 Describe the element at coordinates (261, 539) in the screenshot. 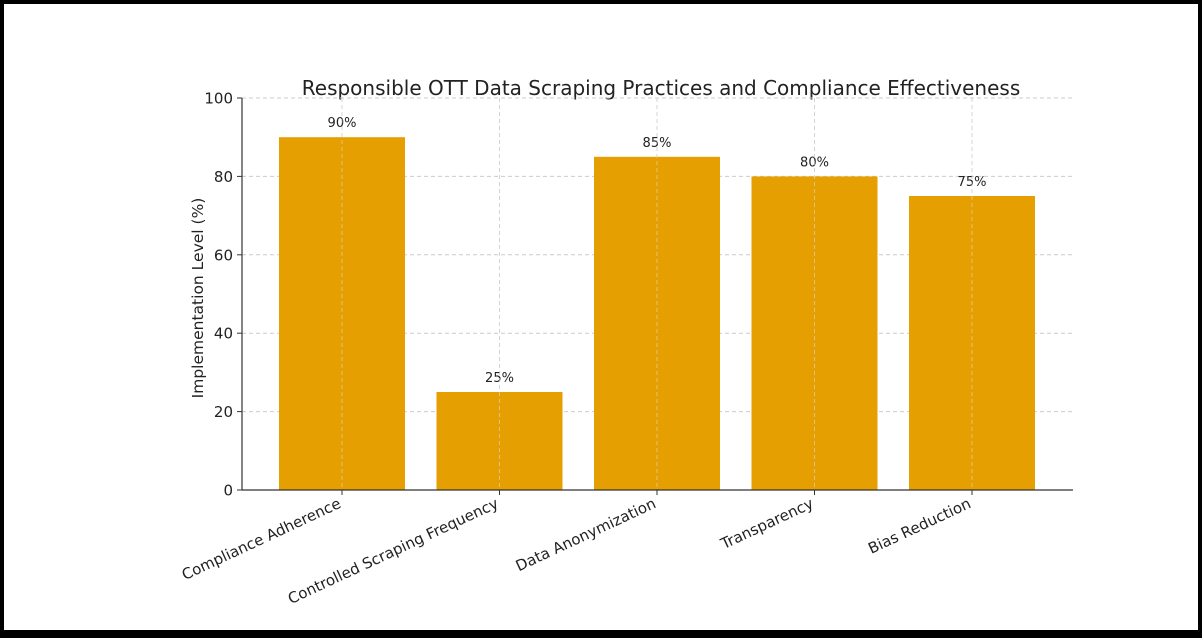

I see `x-tick-label: Compliance Adherence` at that location.